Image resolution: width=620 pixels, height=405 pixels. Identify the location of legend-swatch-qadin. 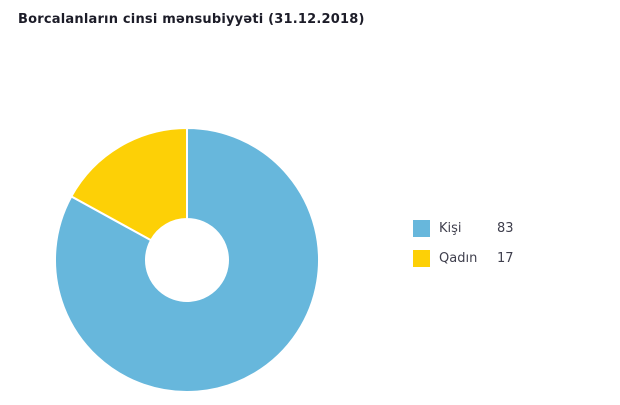
(421, 258).